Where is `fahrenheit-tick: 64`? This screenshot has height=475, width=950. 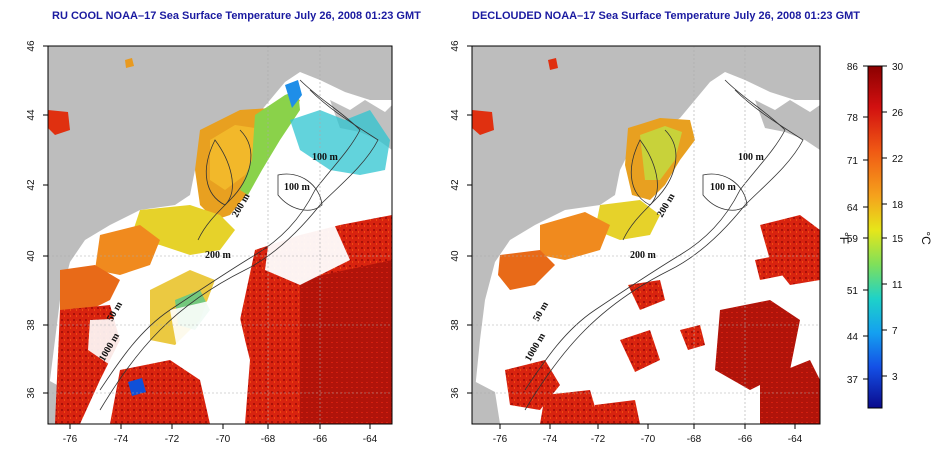
fahrenheit-tick: 64 is located at coordinates (853, 208).